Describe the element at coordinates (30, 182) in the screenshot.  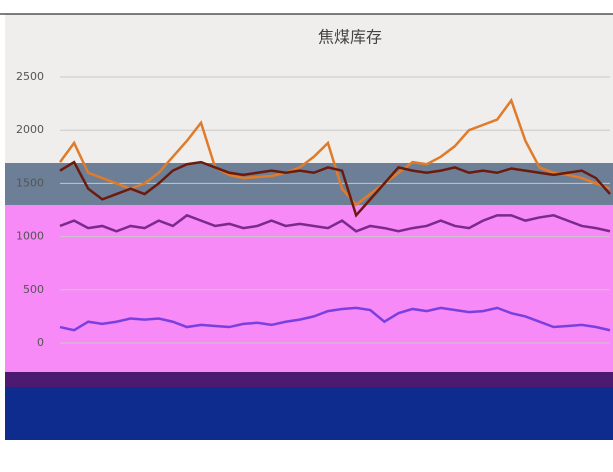
I see `y-tick-label: 1500` at that location.